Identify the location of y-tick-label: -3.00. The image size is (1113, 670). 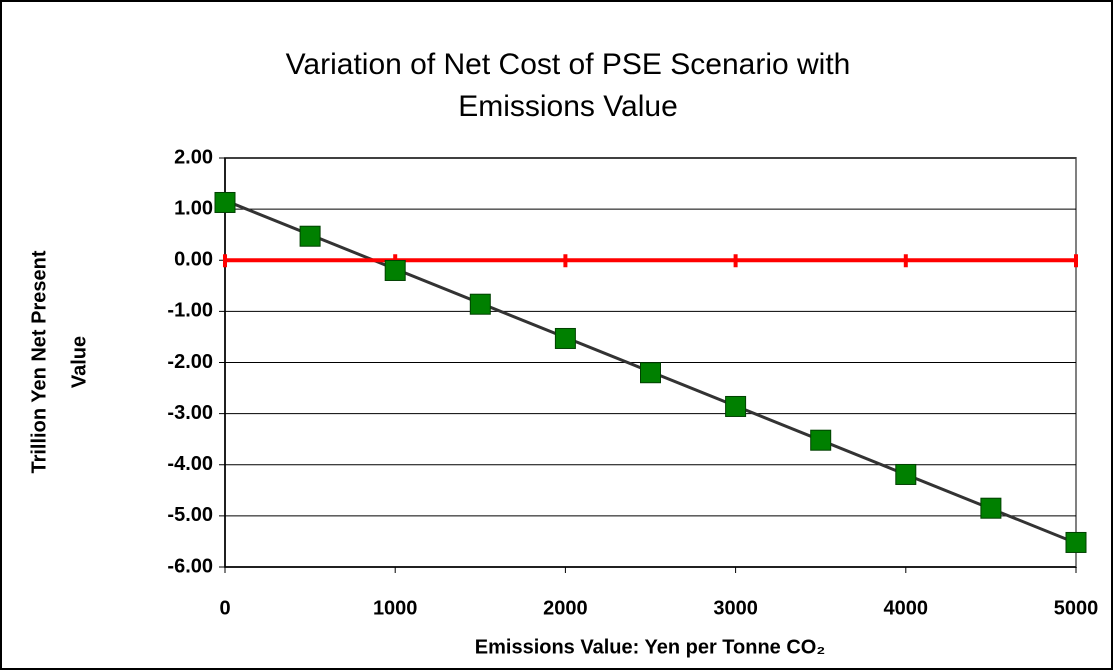
(190, 413).